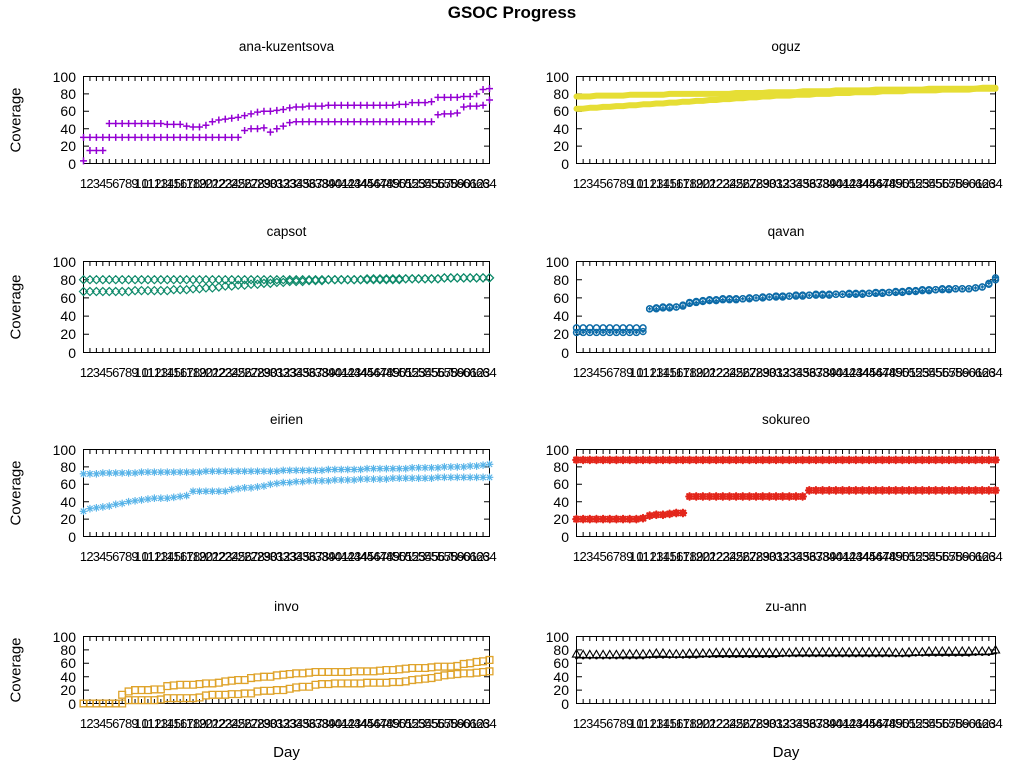 This screenshot has width=1024, height=768. I want to click on x-tick-label: 63, so click(989, 183).